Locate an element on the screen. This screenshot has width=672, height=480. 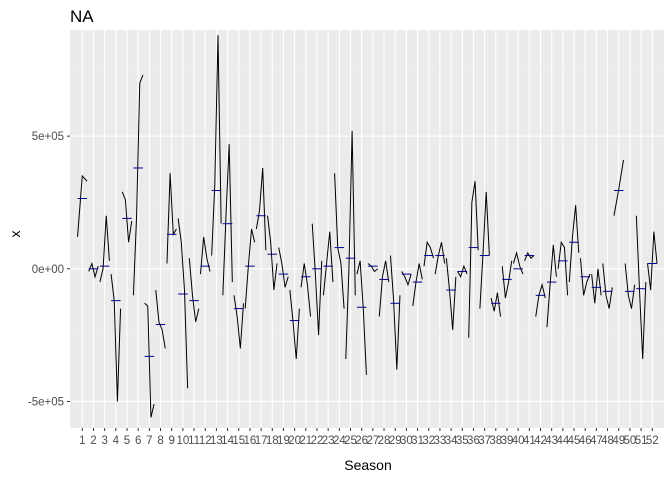
x-tick-label: 48 is located at coordinates (607, 441).